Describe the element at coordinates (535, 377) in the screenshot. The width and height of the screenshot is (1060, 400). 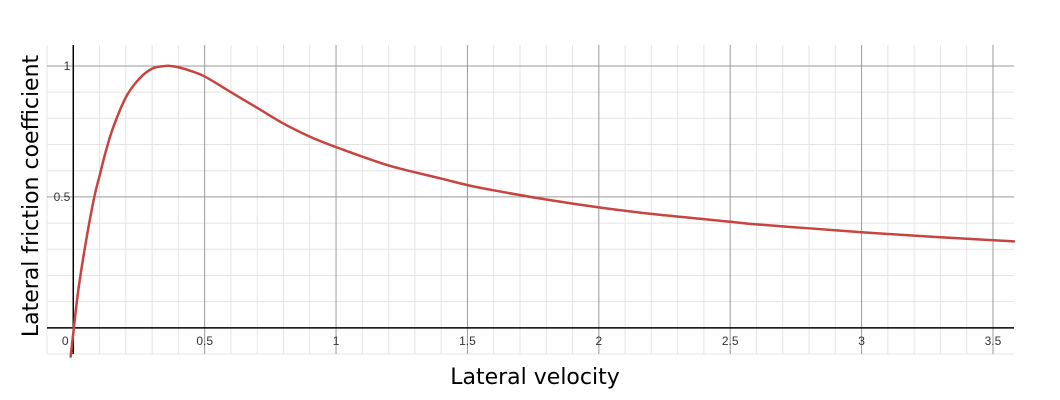
I see `x-axis-label: Lateral velocity` at that location.